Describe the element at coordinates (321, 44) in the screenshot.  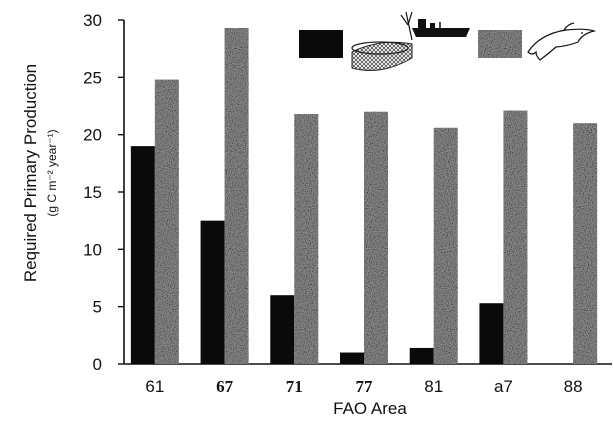
I see `legend-swatch-series1` at that location.